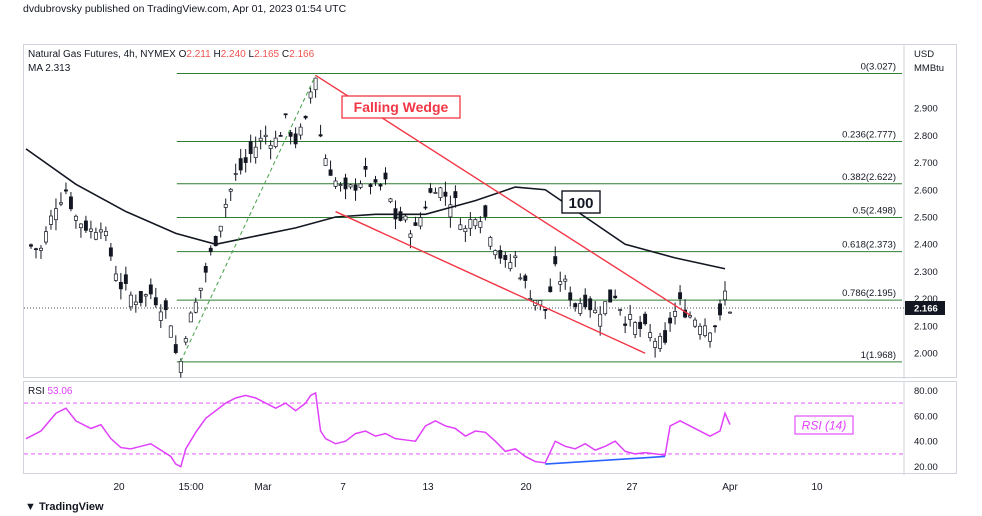 Image resolution: width=982 pixels, height=516 pixels. What do you see at coordinates (428, 487) in the screenshot?
I see `time-tick-label: 13` at bounding box center [428, 487].